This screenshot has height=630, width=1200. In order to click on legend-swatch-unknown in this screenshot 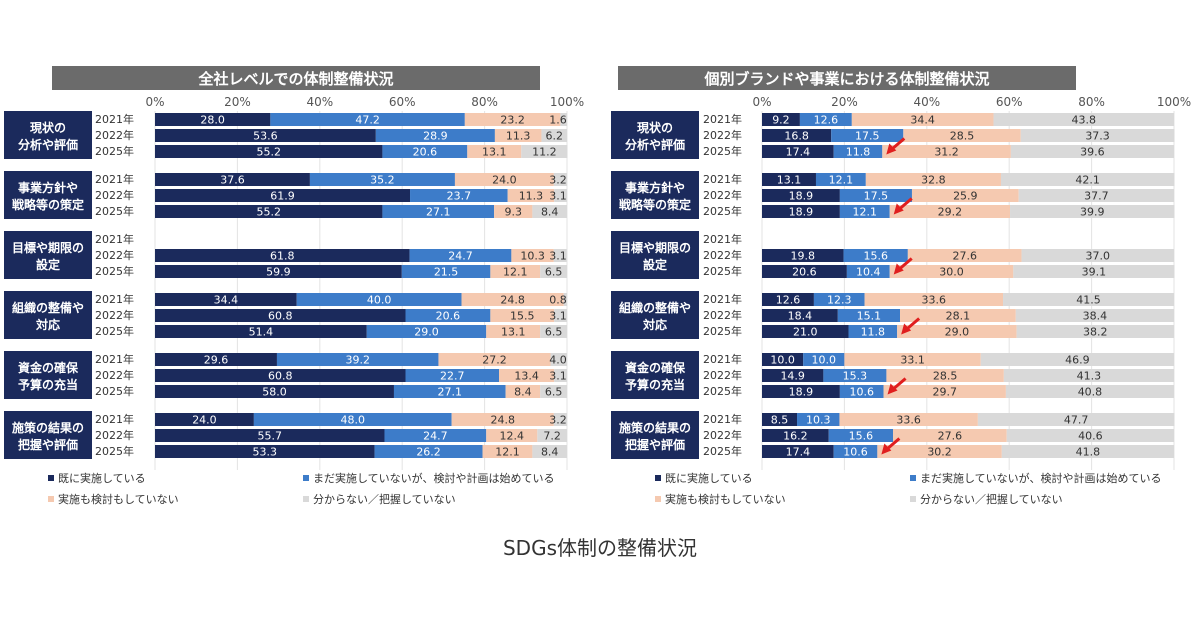, I will do `click(913, 499)`.